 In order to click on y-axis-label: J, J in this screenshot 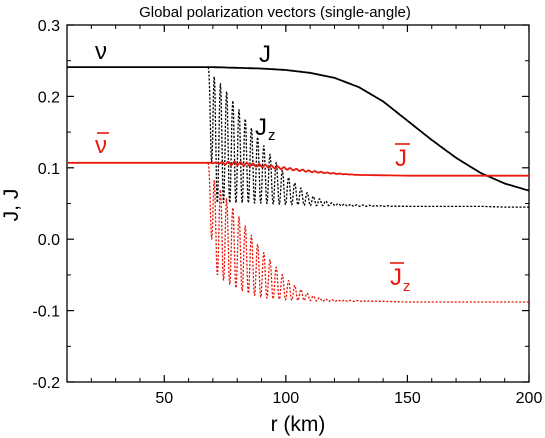, I will do `click(11, 205)`.